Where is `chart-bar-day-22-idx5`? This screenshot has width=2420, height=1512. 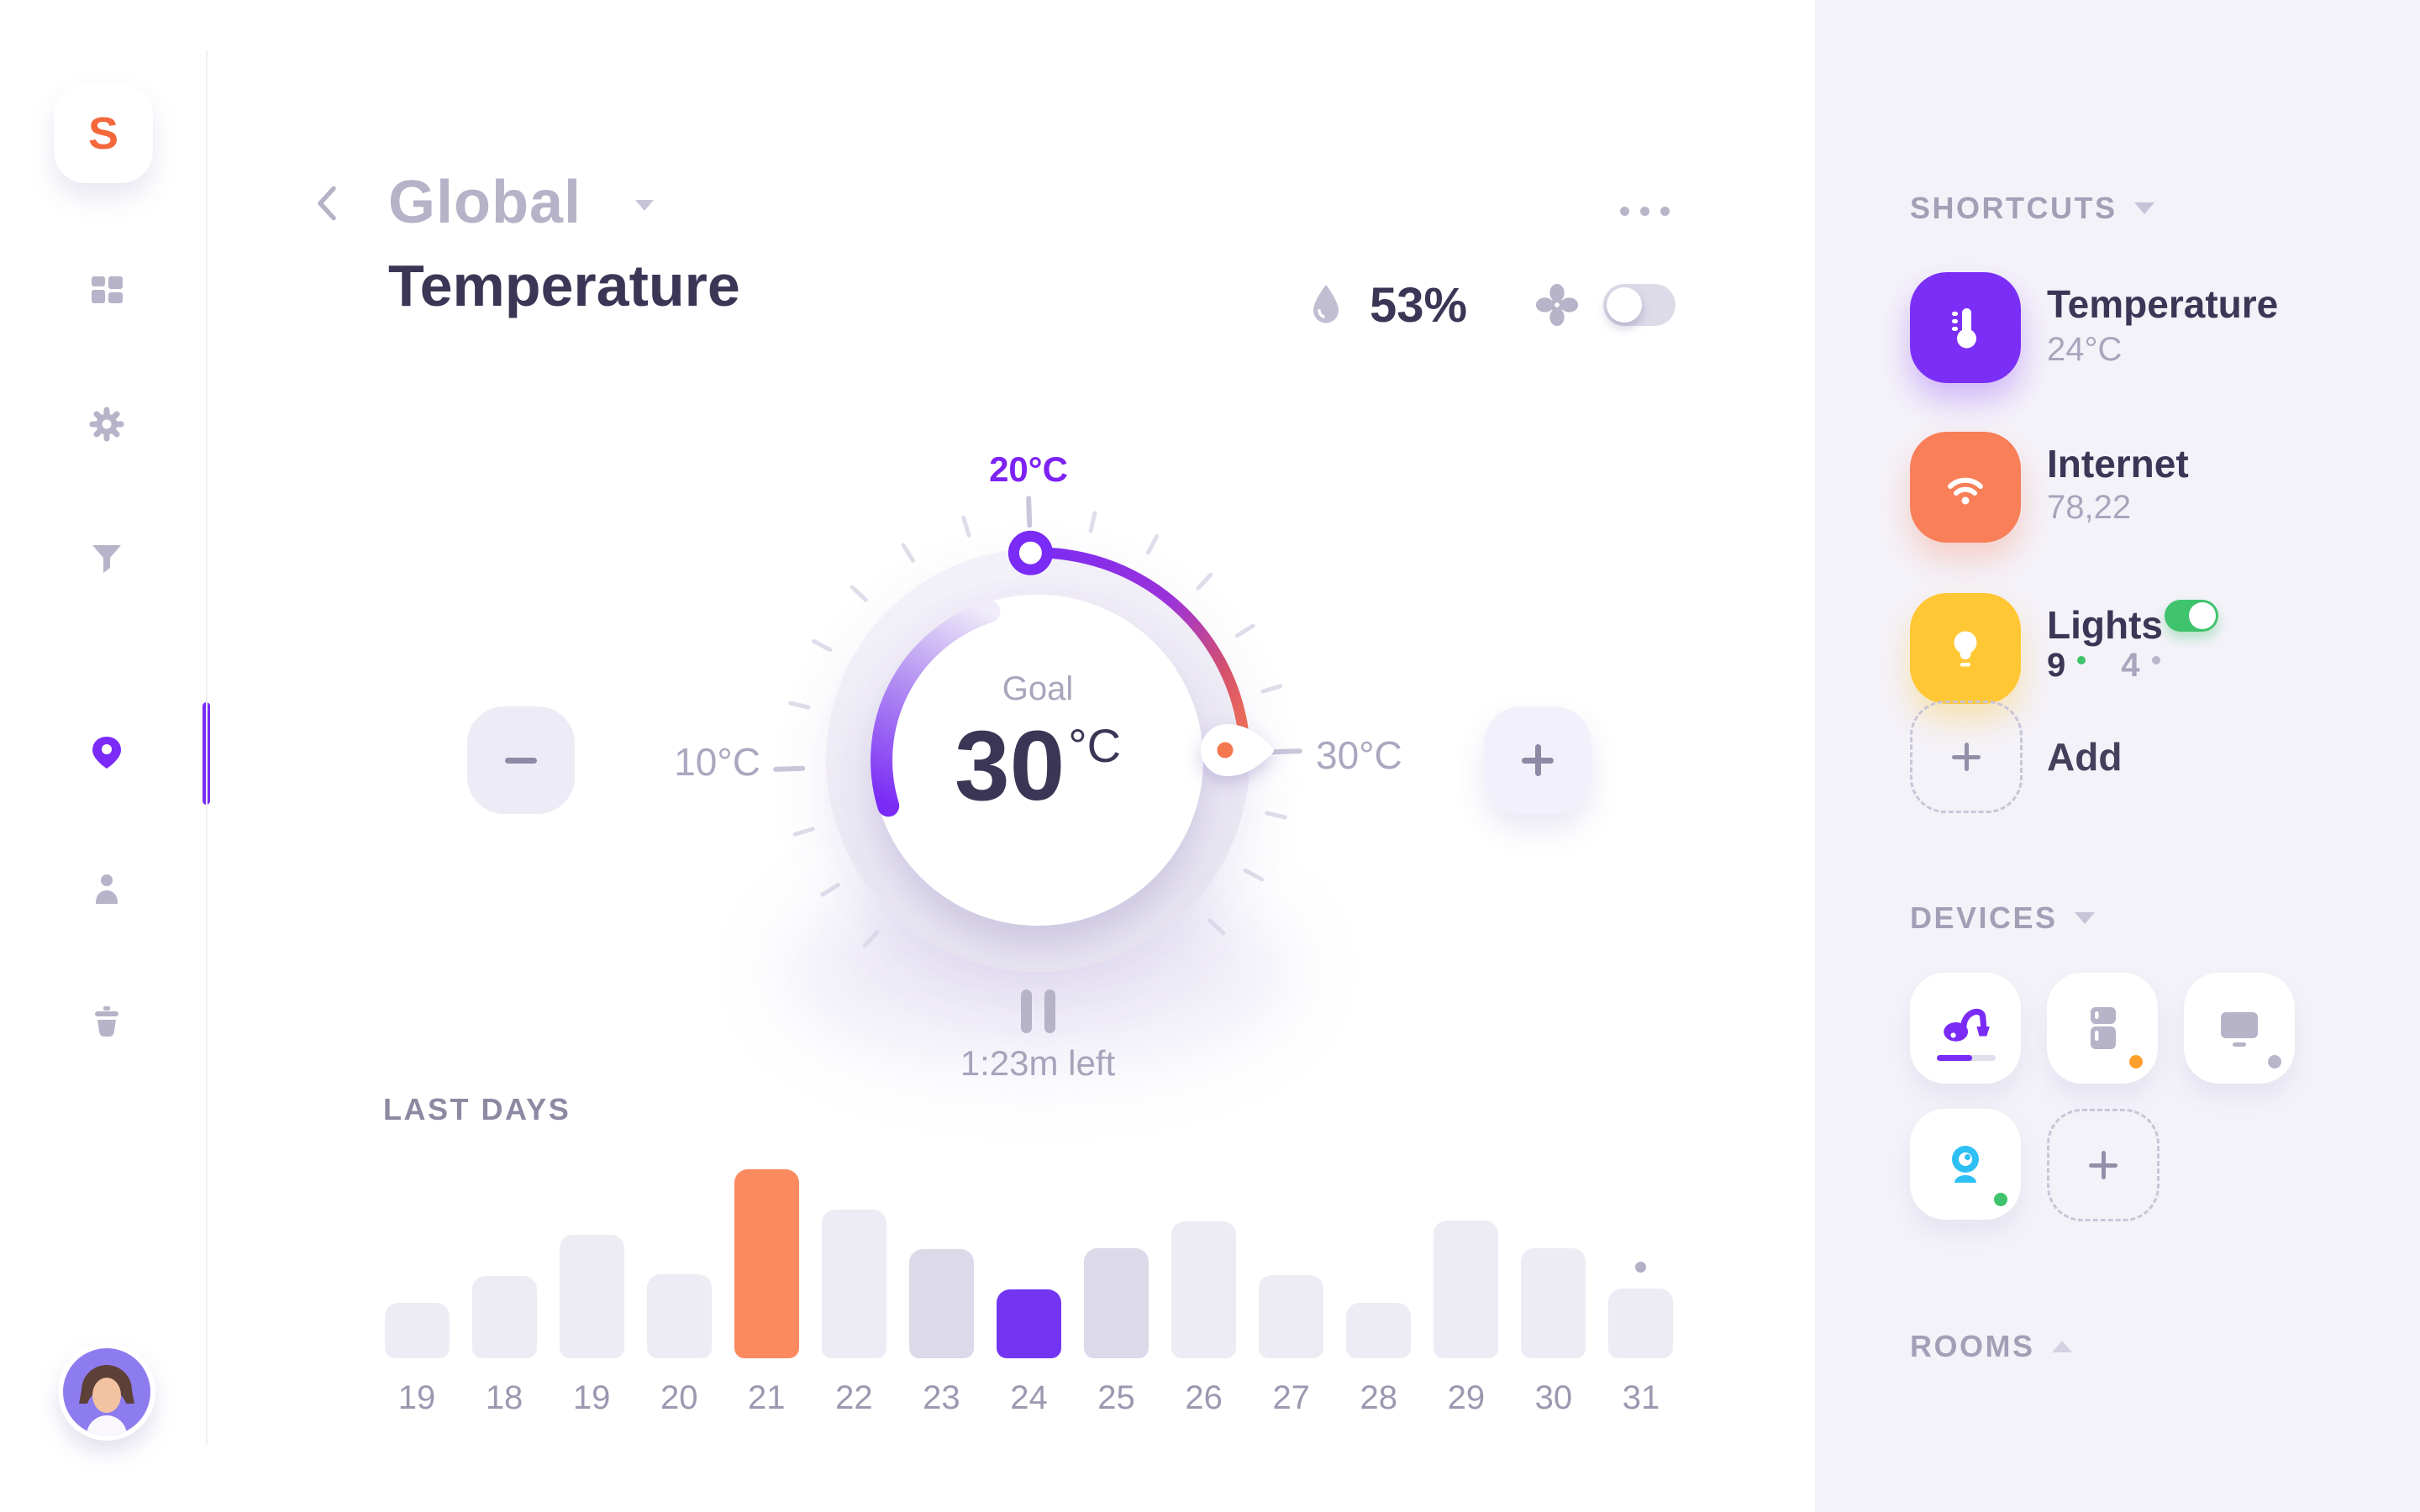 chart-bar-day-22-idx5 is located at coordinates (854, 1284).